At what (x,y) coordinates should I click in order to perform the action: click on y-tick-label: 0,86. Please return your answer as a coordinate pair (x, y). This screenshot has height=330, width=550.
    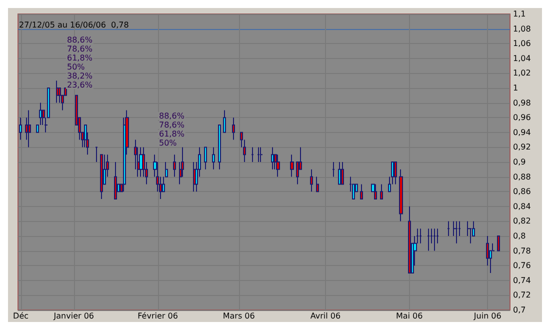
    Looking at the image, I should click on (522, 191).